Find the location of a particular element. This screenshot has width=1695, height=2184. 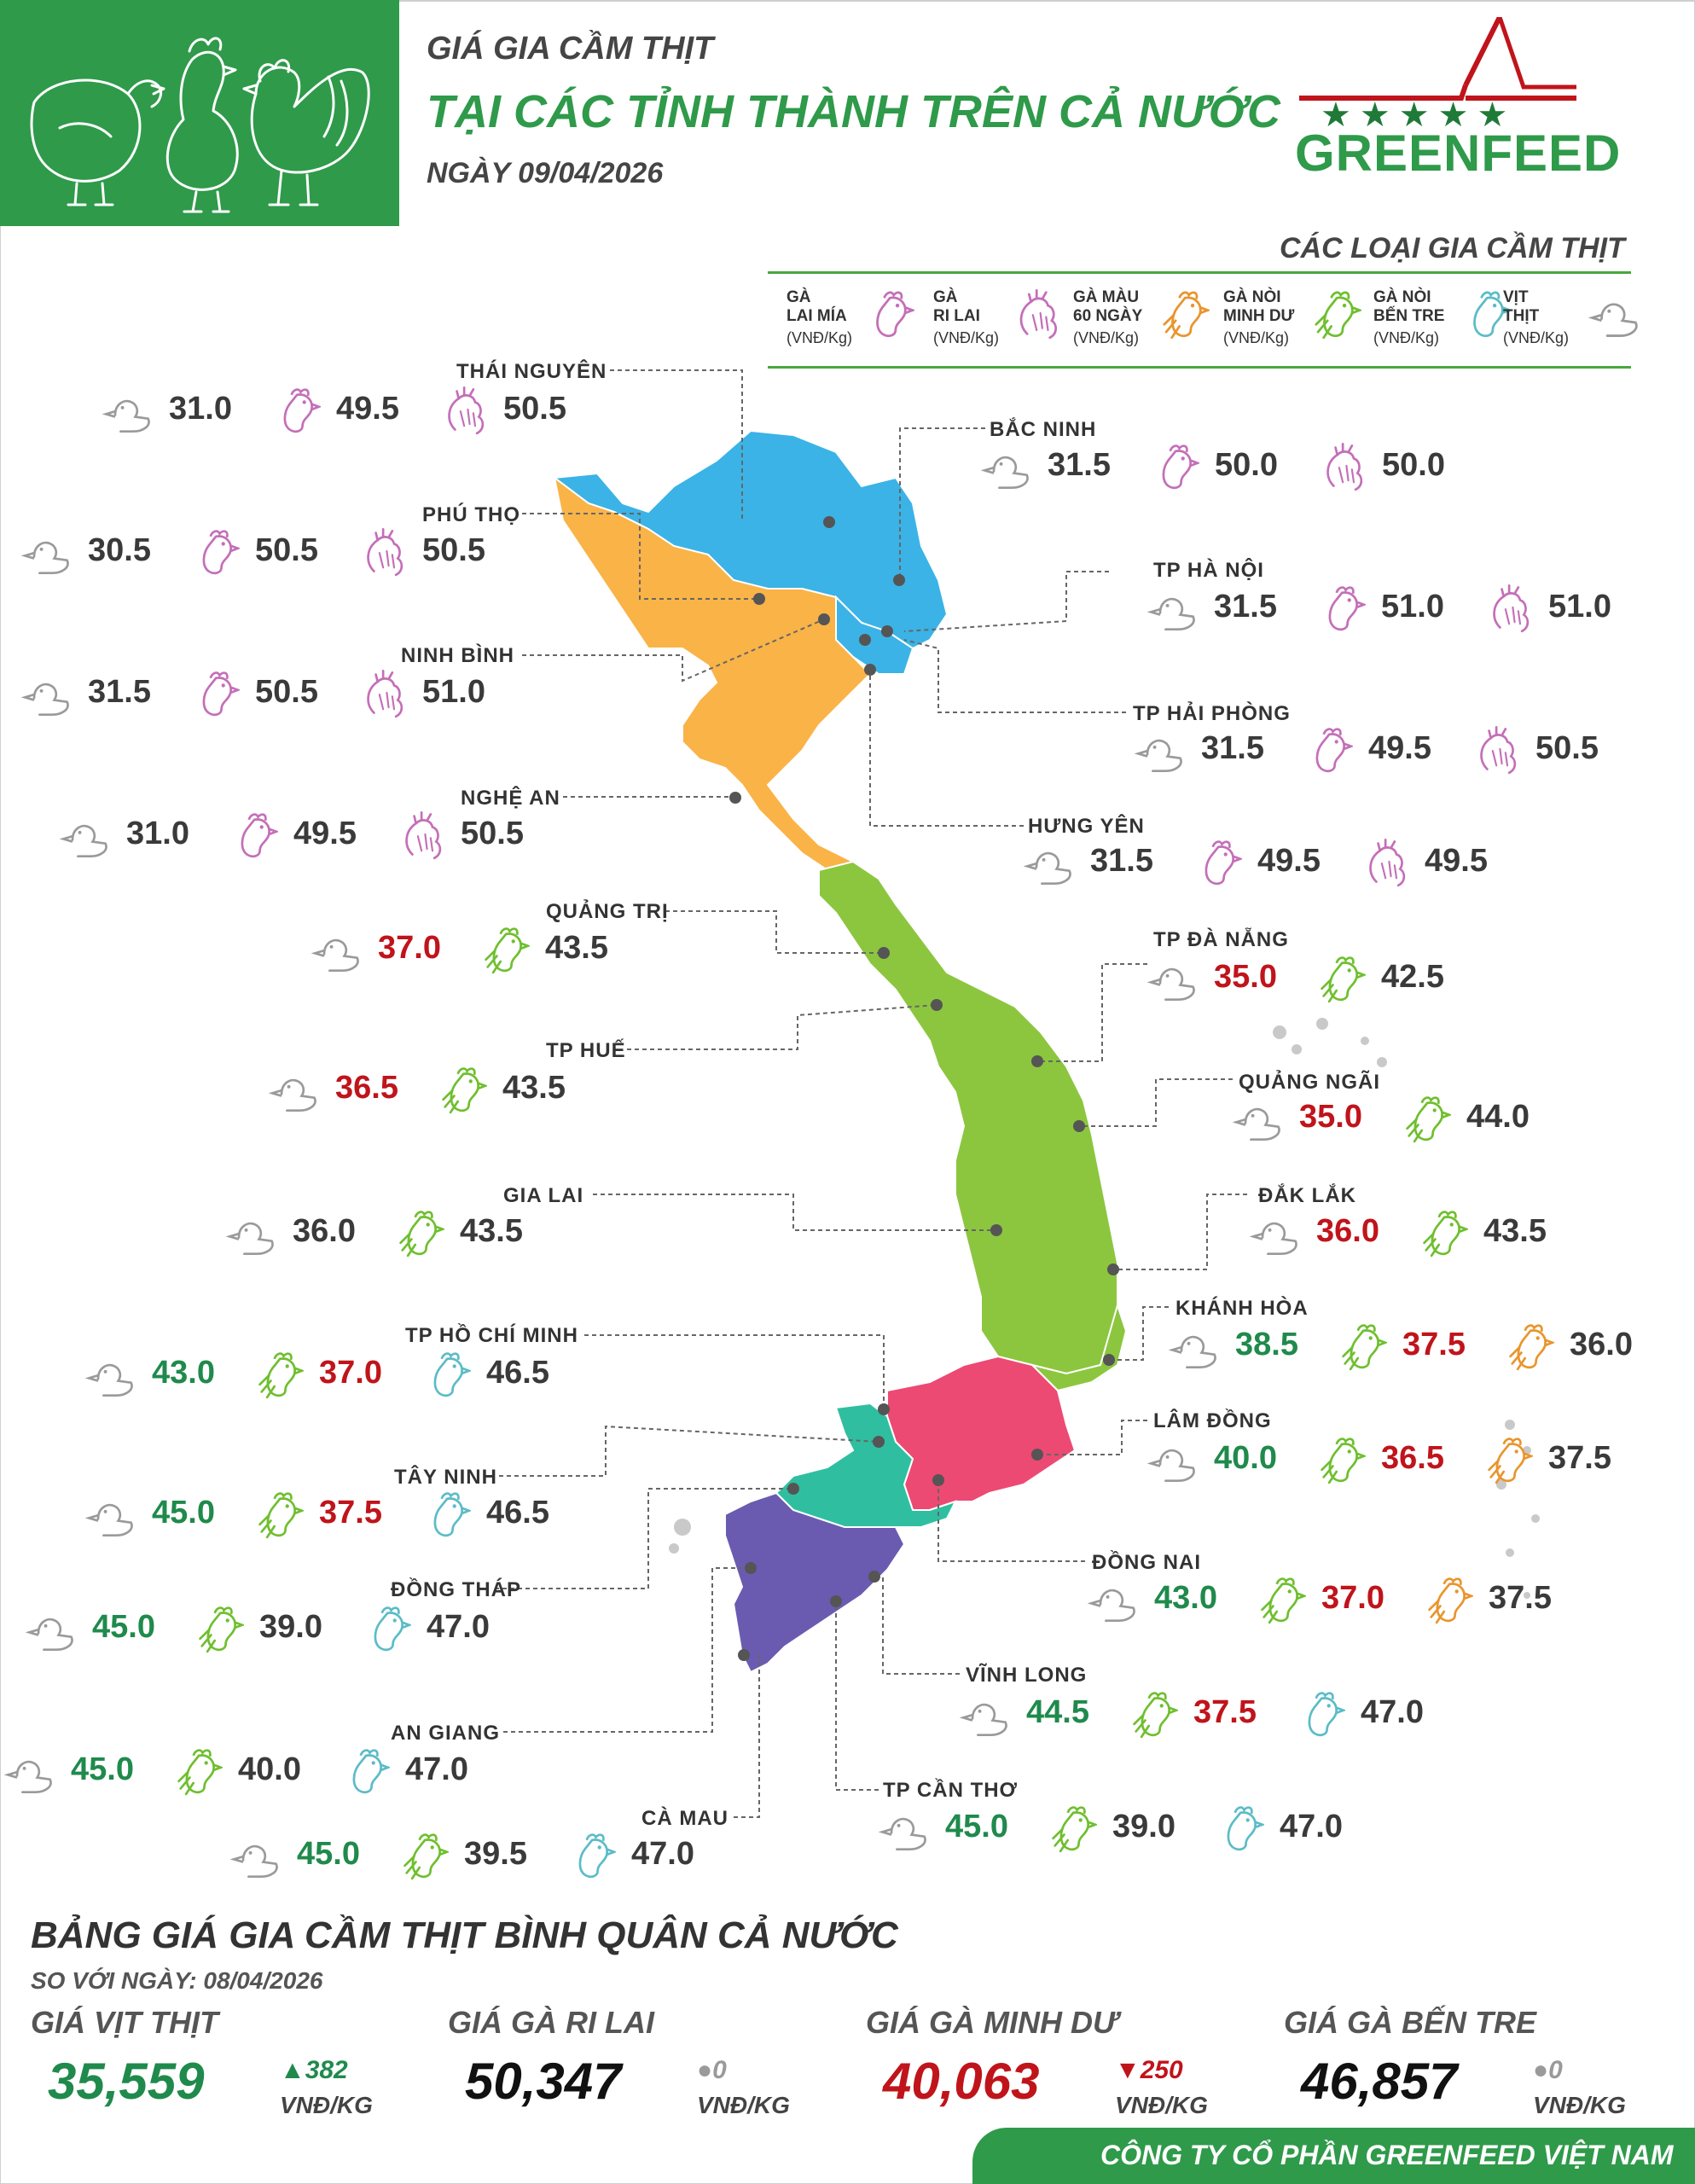

price-value: 37.5 is located at coordinates (350, 1513).